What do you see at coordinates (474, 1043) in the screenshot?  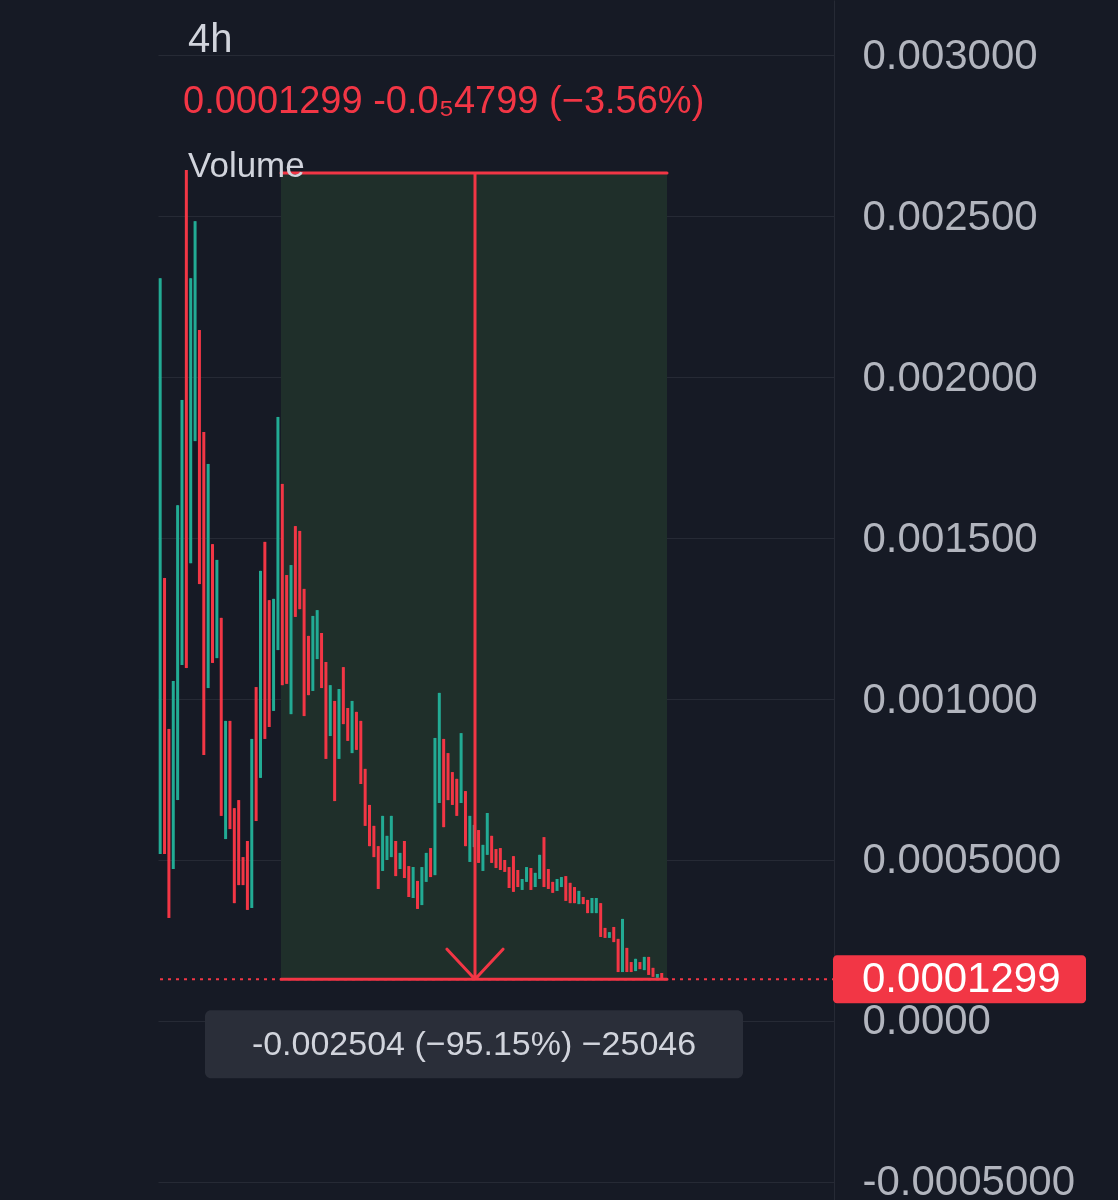 I see `band-label: -0.002504 (−95.15%) −25046` at bounding box center [474, 1043].